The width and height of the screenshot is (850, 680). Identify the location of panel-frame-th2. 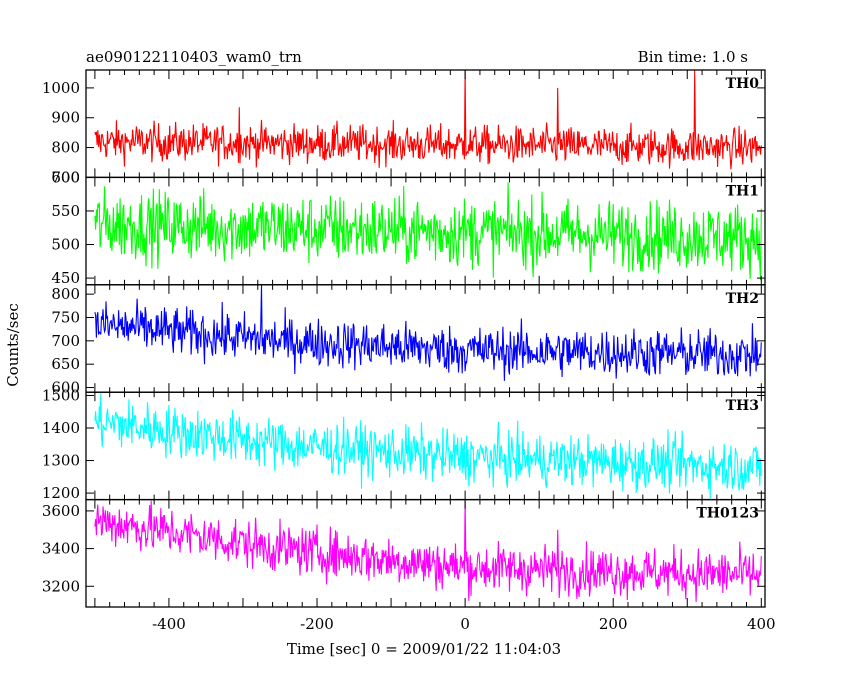
(425, 338).